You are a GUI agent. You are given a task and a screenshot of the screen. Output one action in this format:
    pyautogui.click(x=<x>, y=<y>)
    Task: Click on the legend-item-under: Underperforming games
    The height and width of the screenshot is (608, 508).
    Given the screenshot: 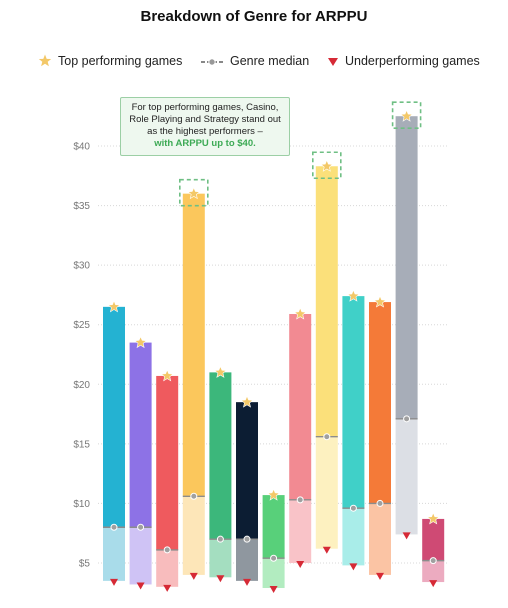 What is the action you would take?
    pyautogui.click(x=403, y=61)
    